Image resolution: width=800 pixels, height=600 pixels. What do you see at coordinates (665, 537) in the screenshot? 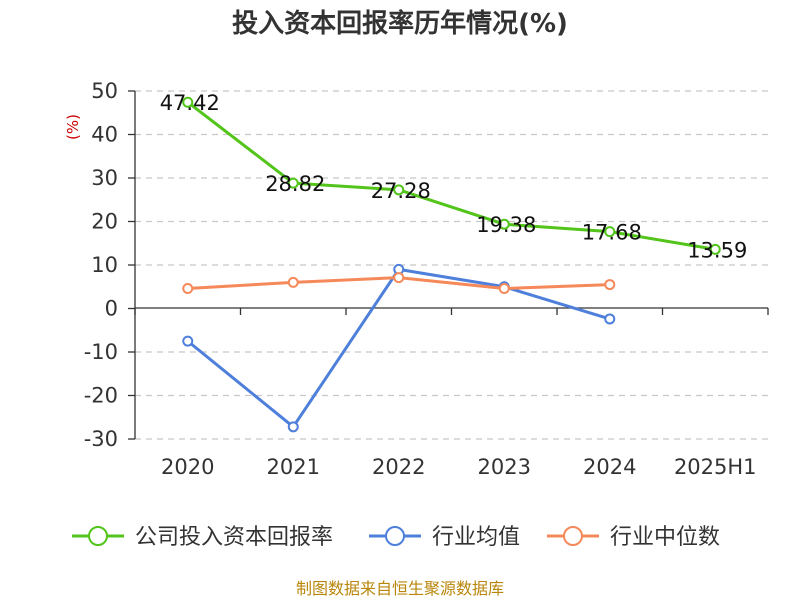
I see `legend-label: 行业中位数` at bounding box center [665, 537].